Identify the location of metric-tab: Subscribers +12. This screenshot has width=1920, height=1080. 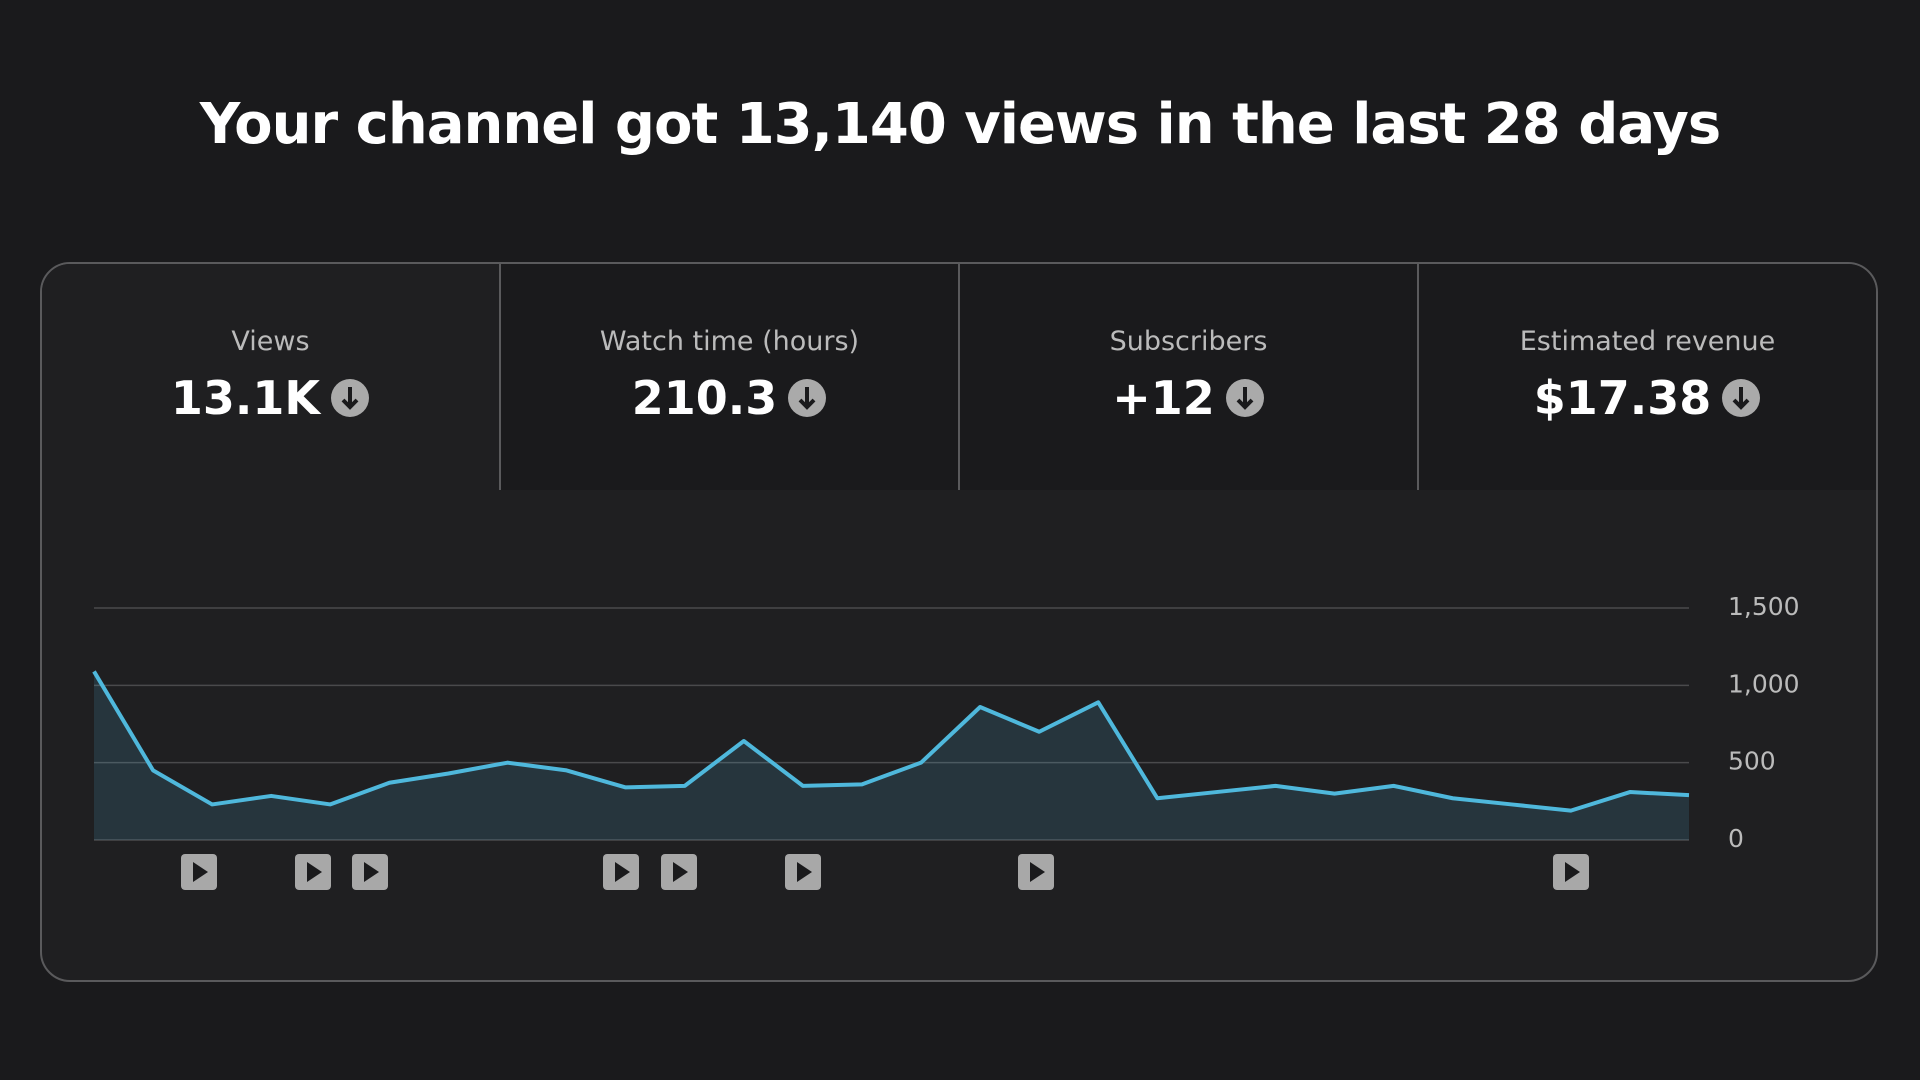
(1187, 377).